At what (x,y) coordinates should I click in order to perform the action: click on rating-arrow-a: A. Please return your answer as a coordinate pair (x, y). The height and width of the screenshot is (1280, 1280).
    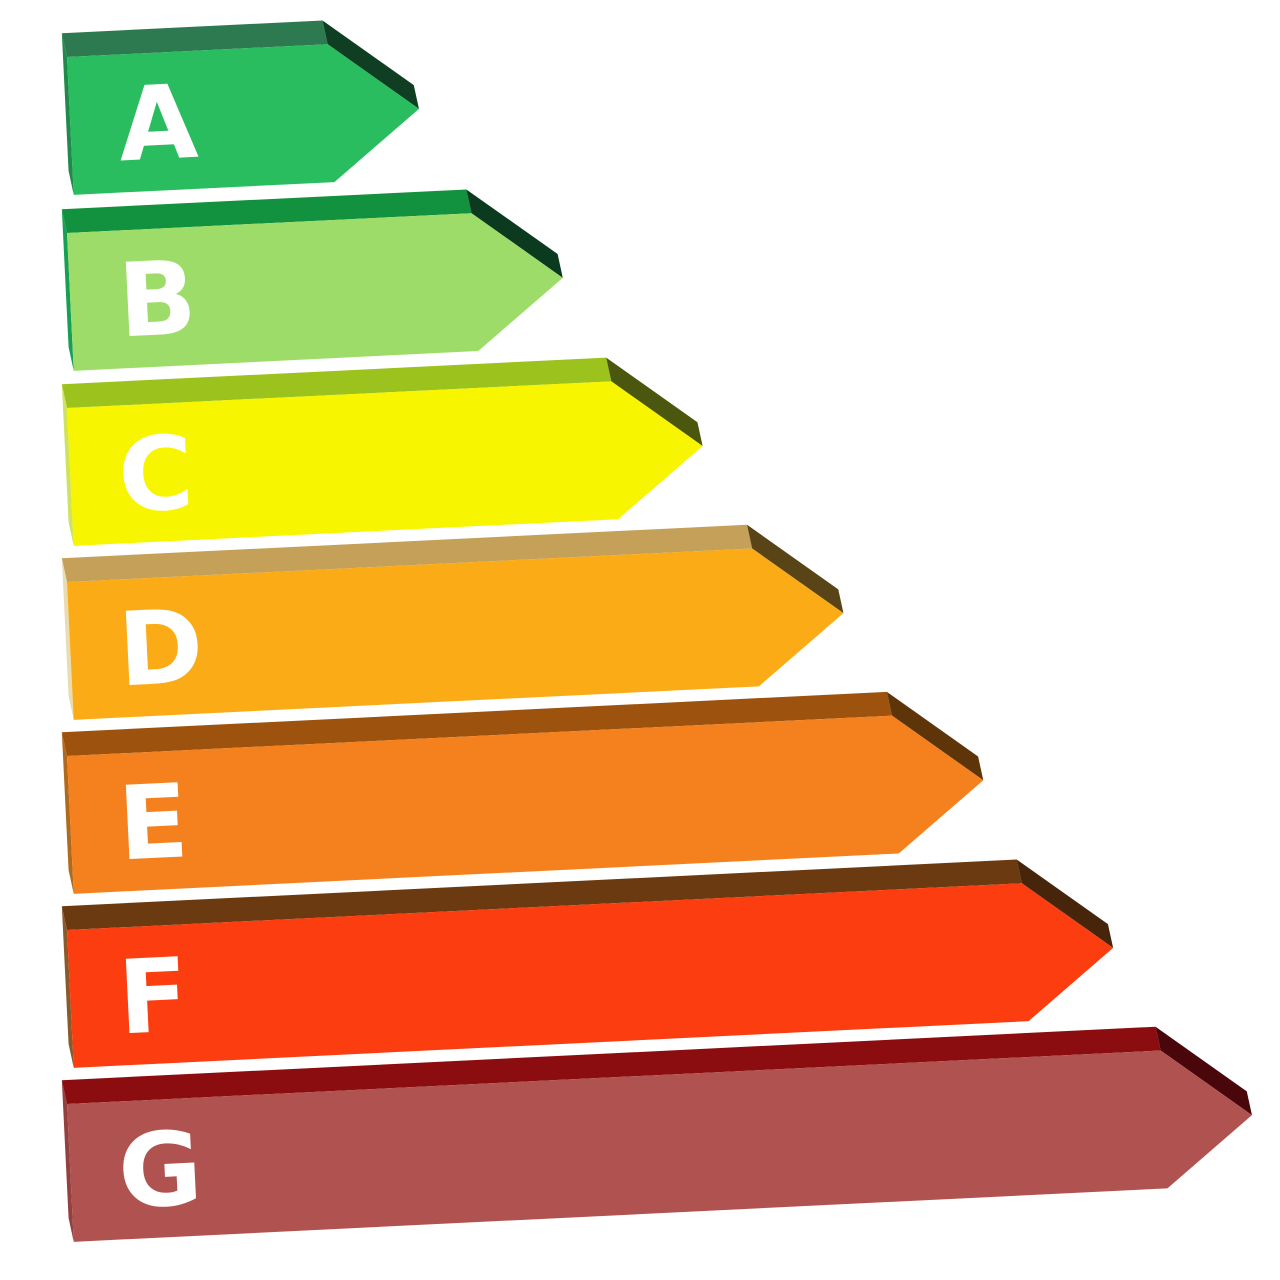
    Looking at the image, I should click on (240, 107).